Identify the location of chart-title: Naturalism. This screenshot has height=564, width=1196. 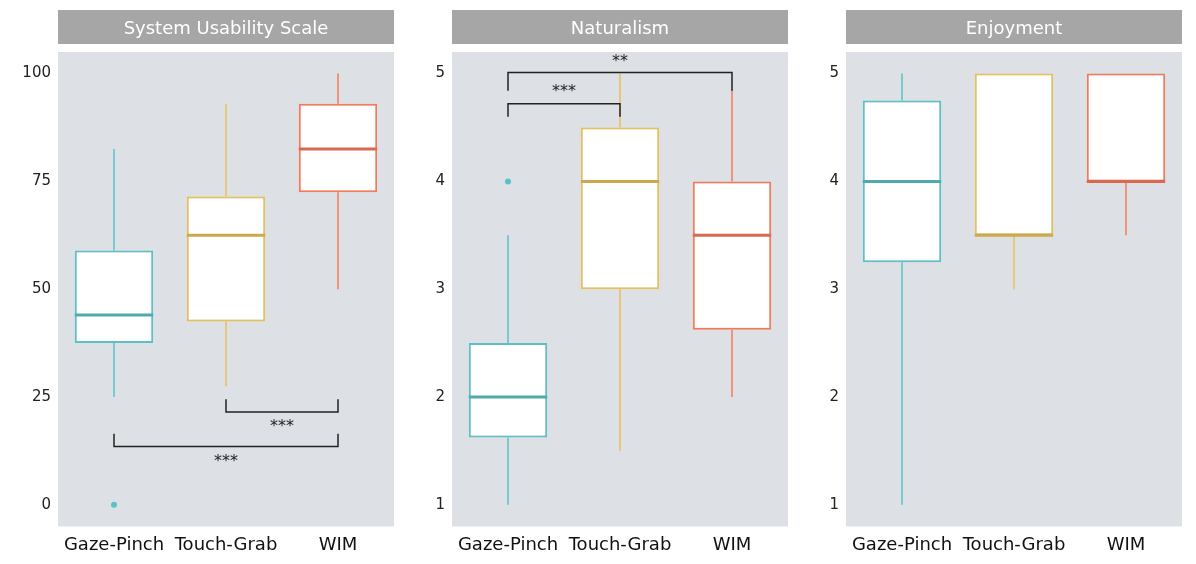
(620, 27).